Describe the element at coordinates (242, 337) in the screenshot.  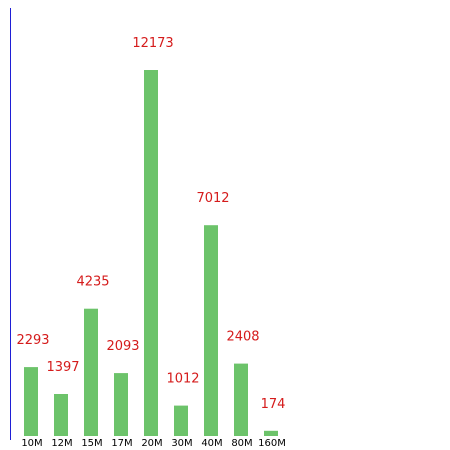
I see `value-label-80m: 2408` at that location.